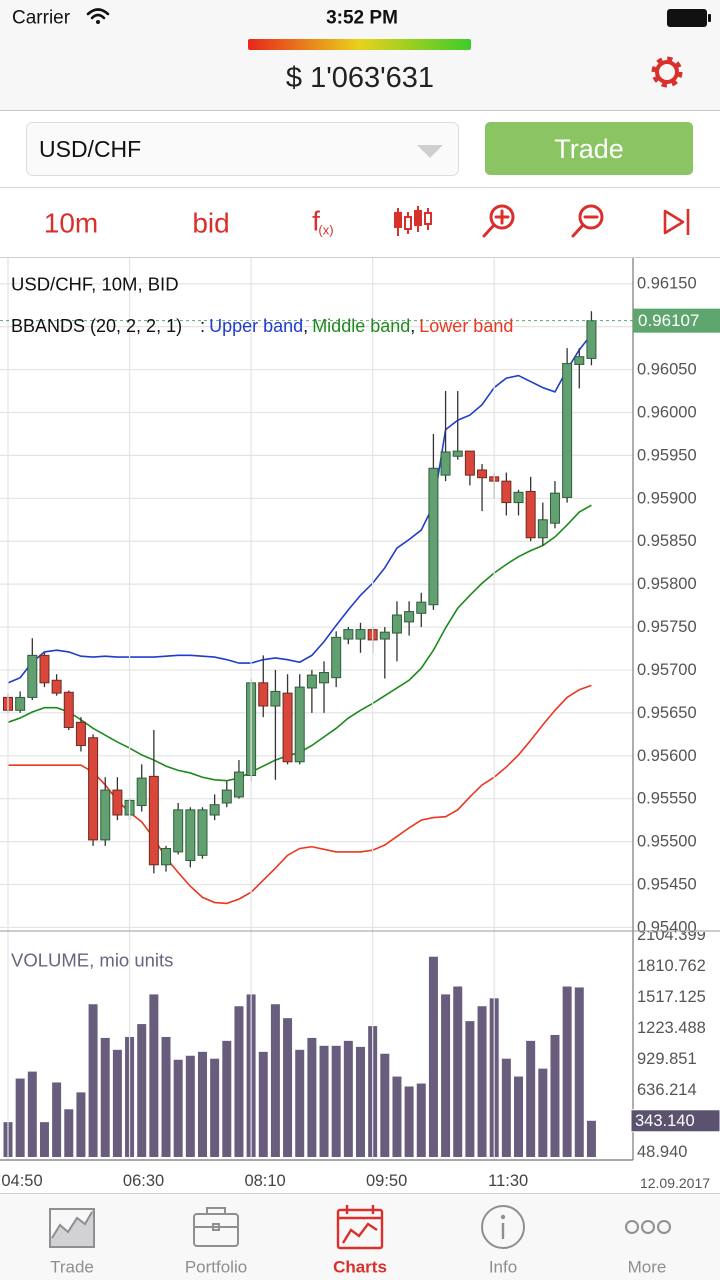 The height and width of the screenshot is (1280, 720). What do you see at coordinates (322, 222) in the screenshot?
I see `indicator-button: f (x)` at bounding box center [322, 222].